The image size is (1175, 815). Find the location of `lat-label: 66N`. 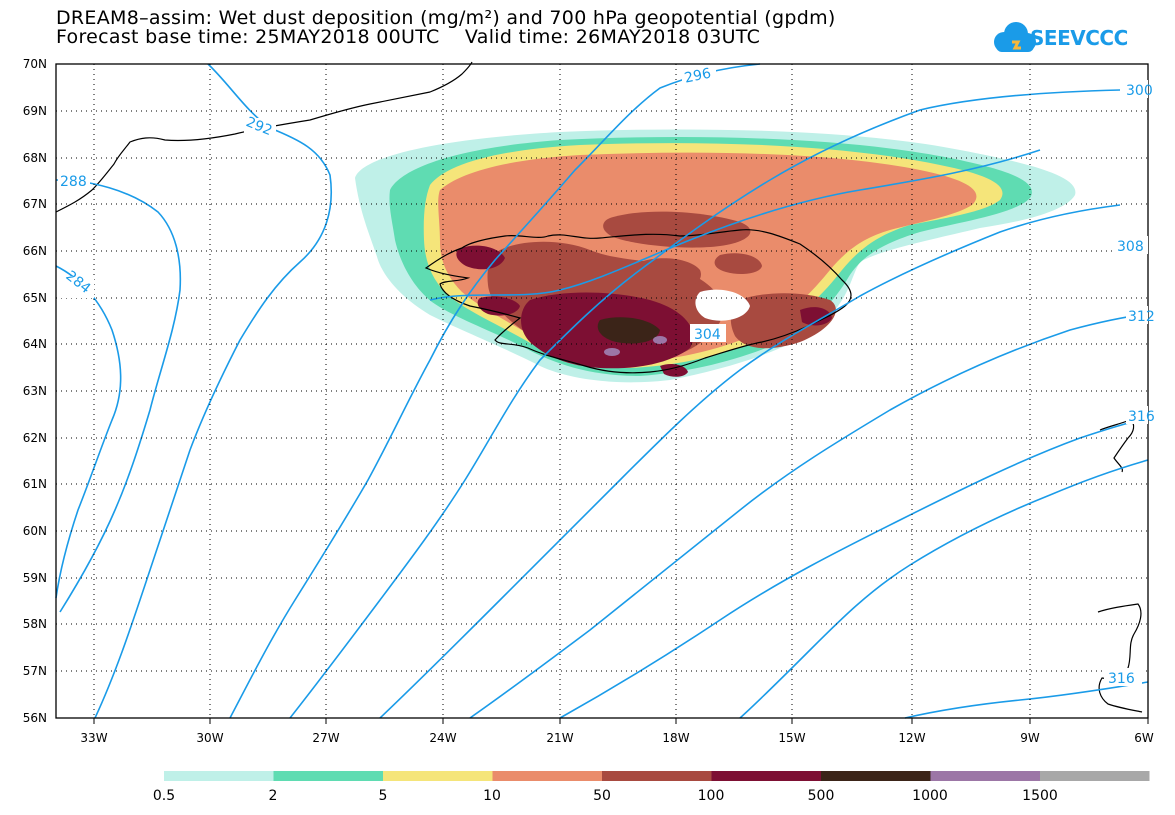

lat-label: 66N is located at coordinates (35, 251).